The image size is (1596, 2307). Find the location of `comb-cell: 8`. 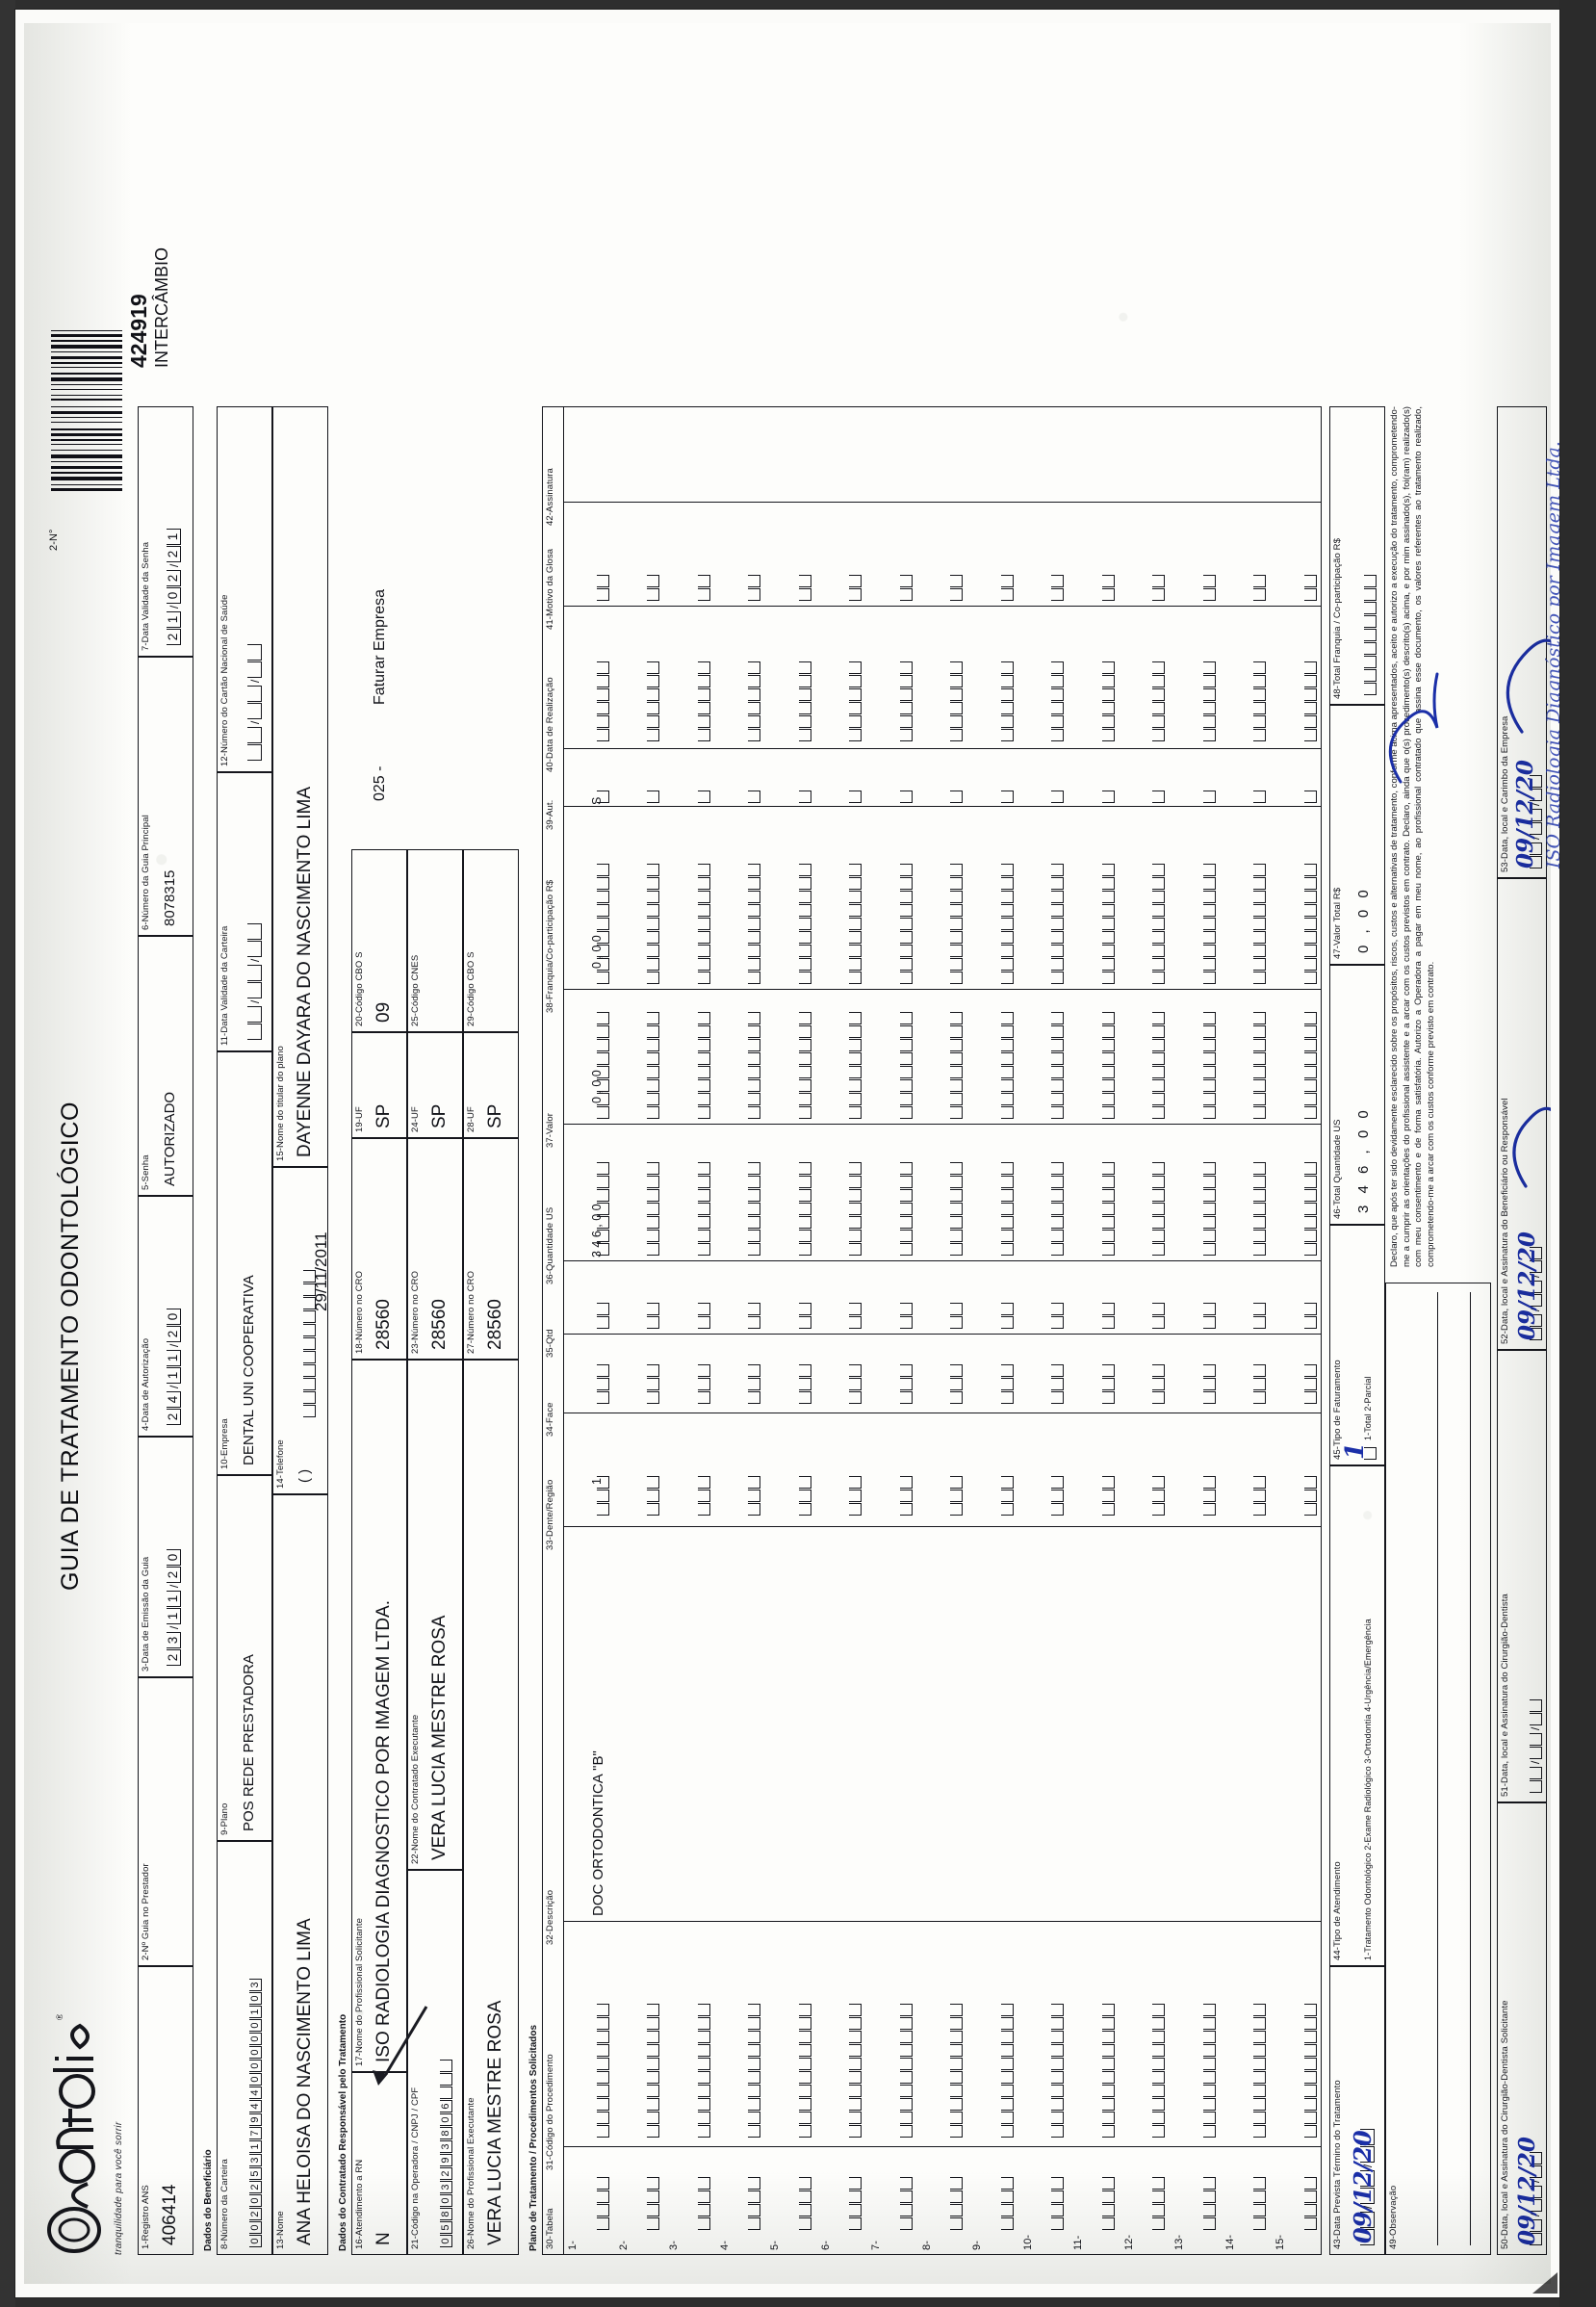

comb-cell: 8 is located at coordinates (446, 2133).